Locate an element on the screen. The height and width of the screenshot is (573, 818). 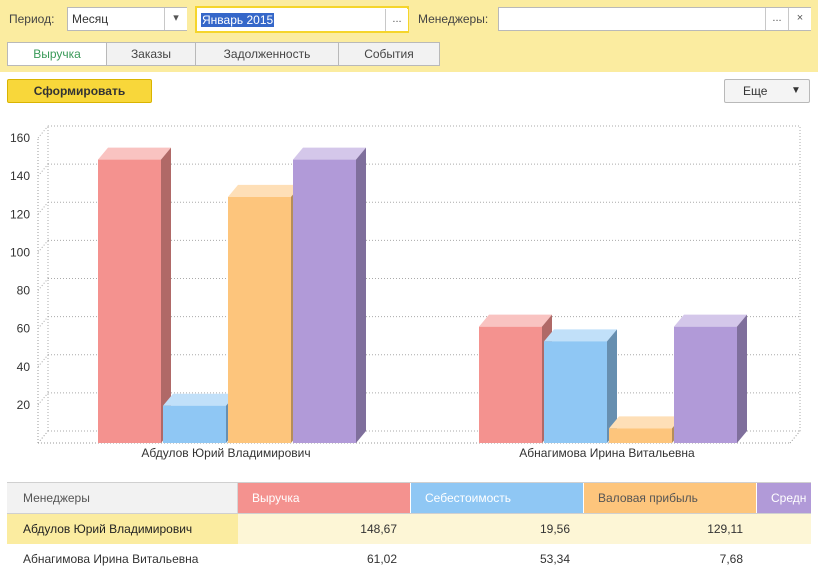
y-tick-label: 20 is located at coordinates (24, 405).